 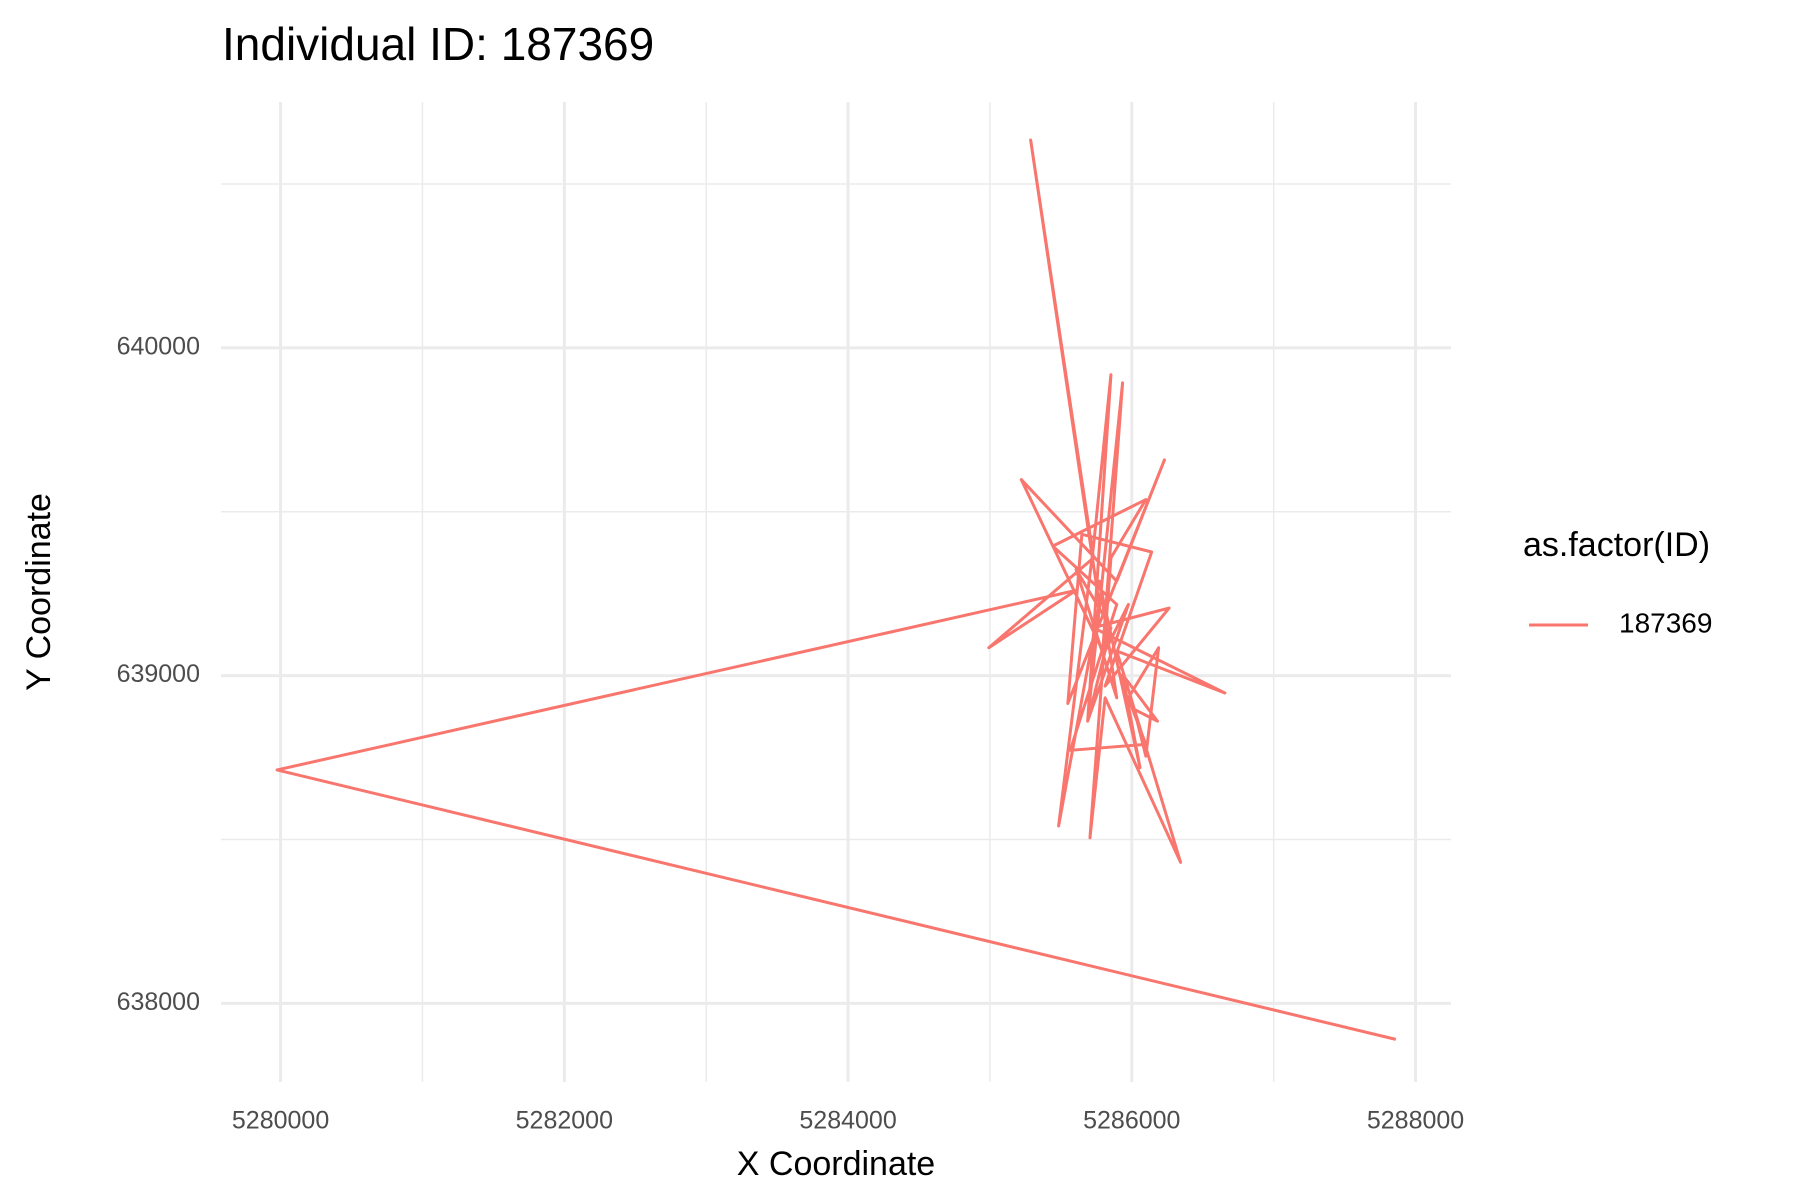 I want to click on x-tick-label: 5288000, so click(x=1415, y=1121).